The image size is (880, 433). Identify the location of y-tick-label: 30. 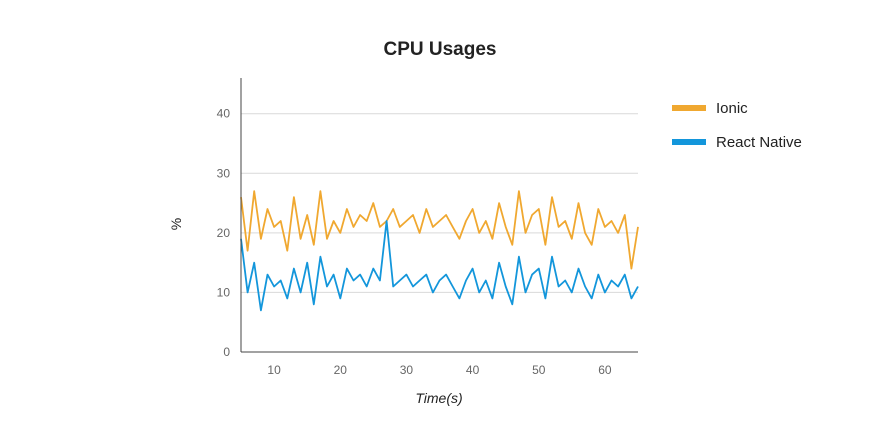
(224, 173).